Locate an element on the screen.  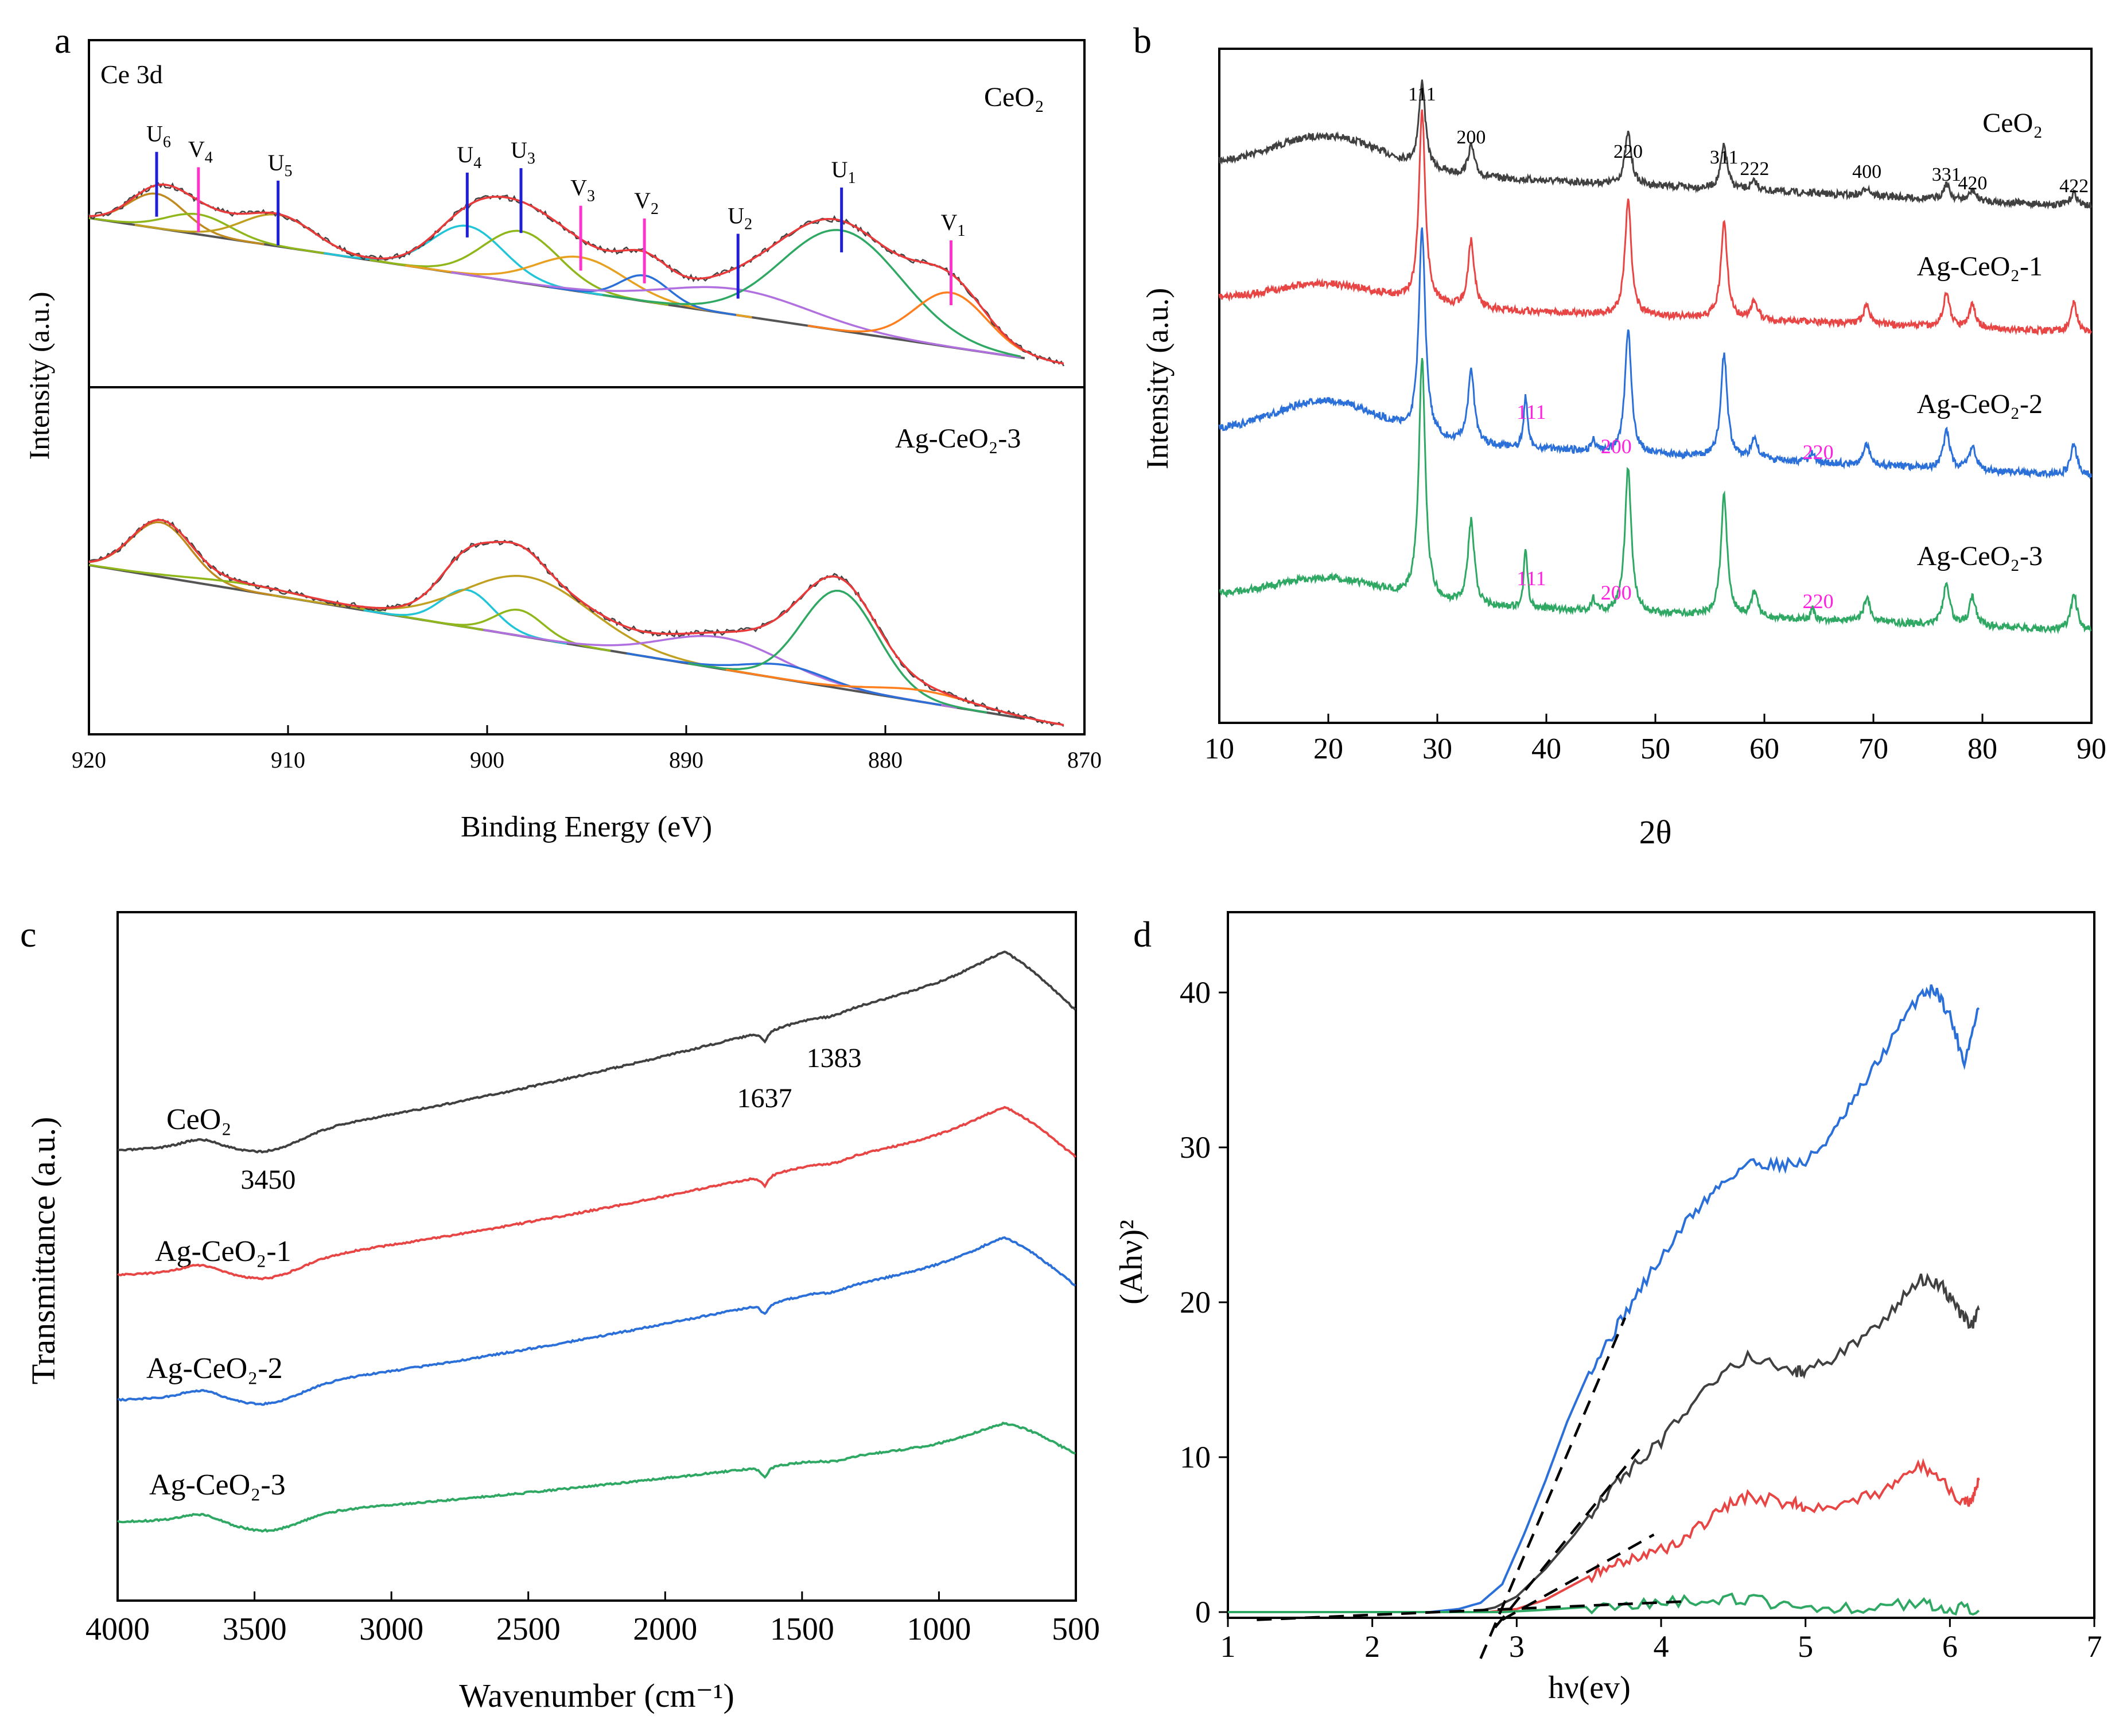
panel-a-top-raw-data is located at coordinates (576, 274).